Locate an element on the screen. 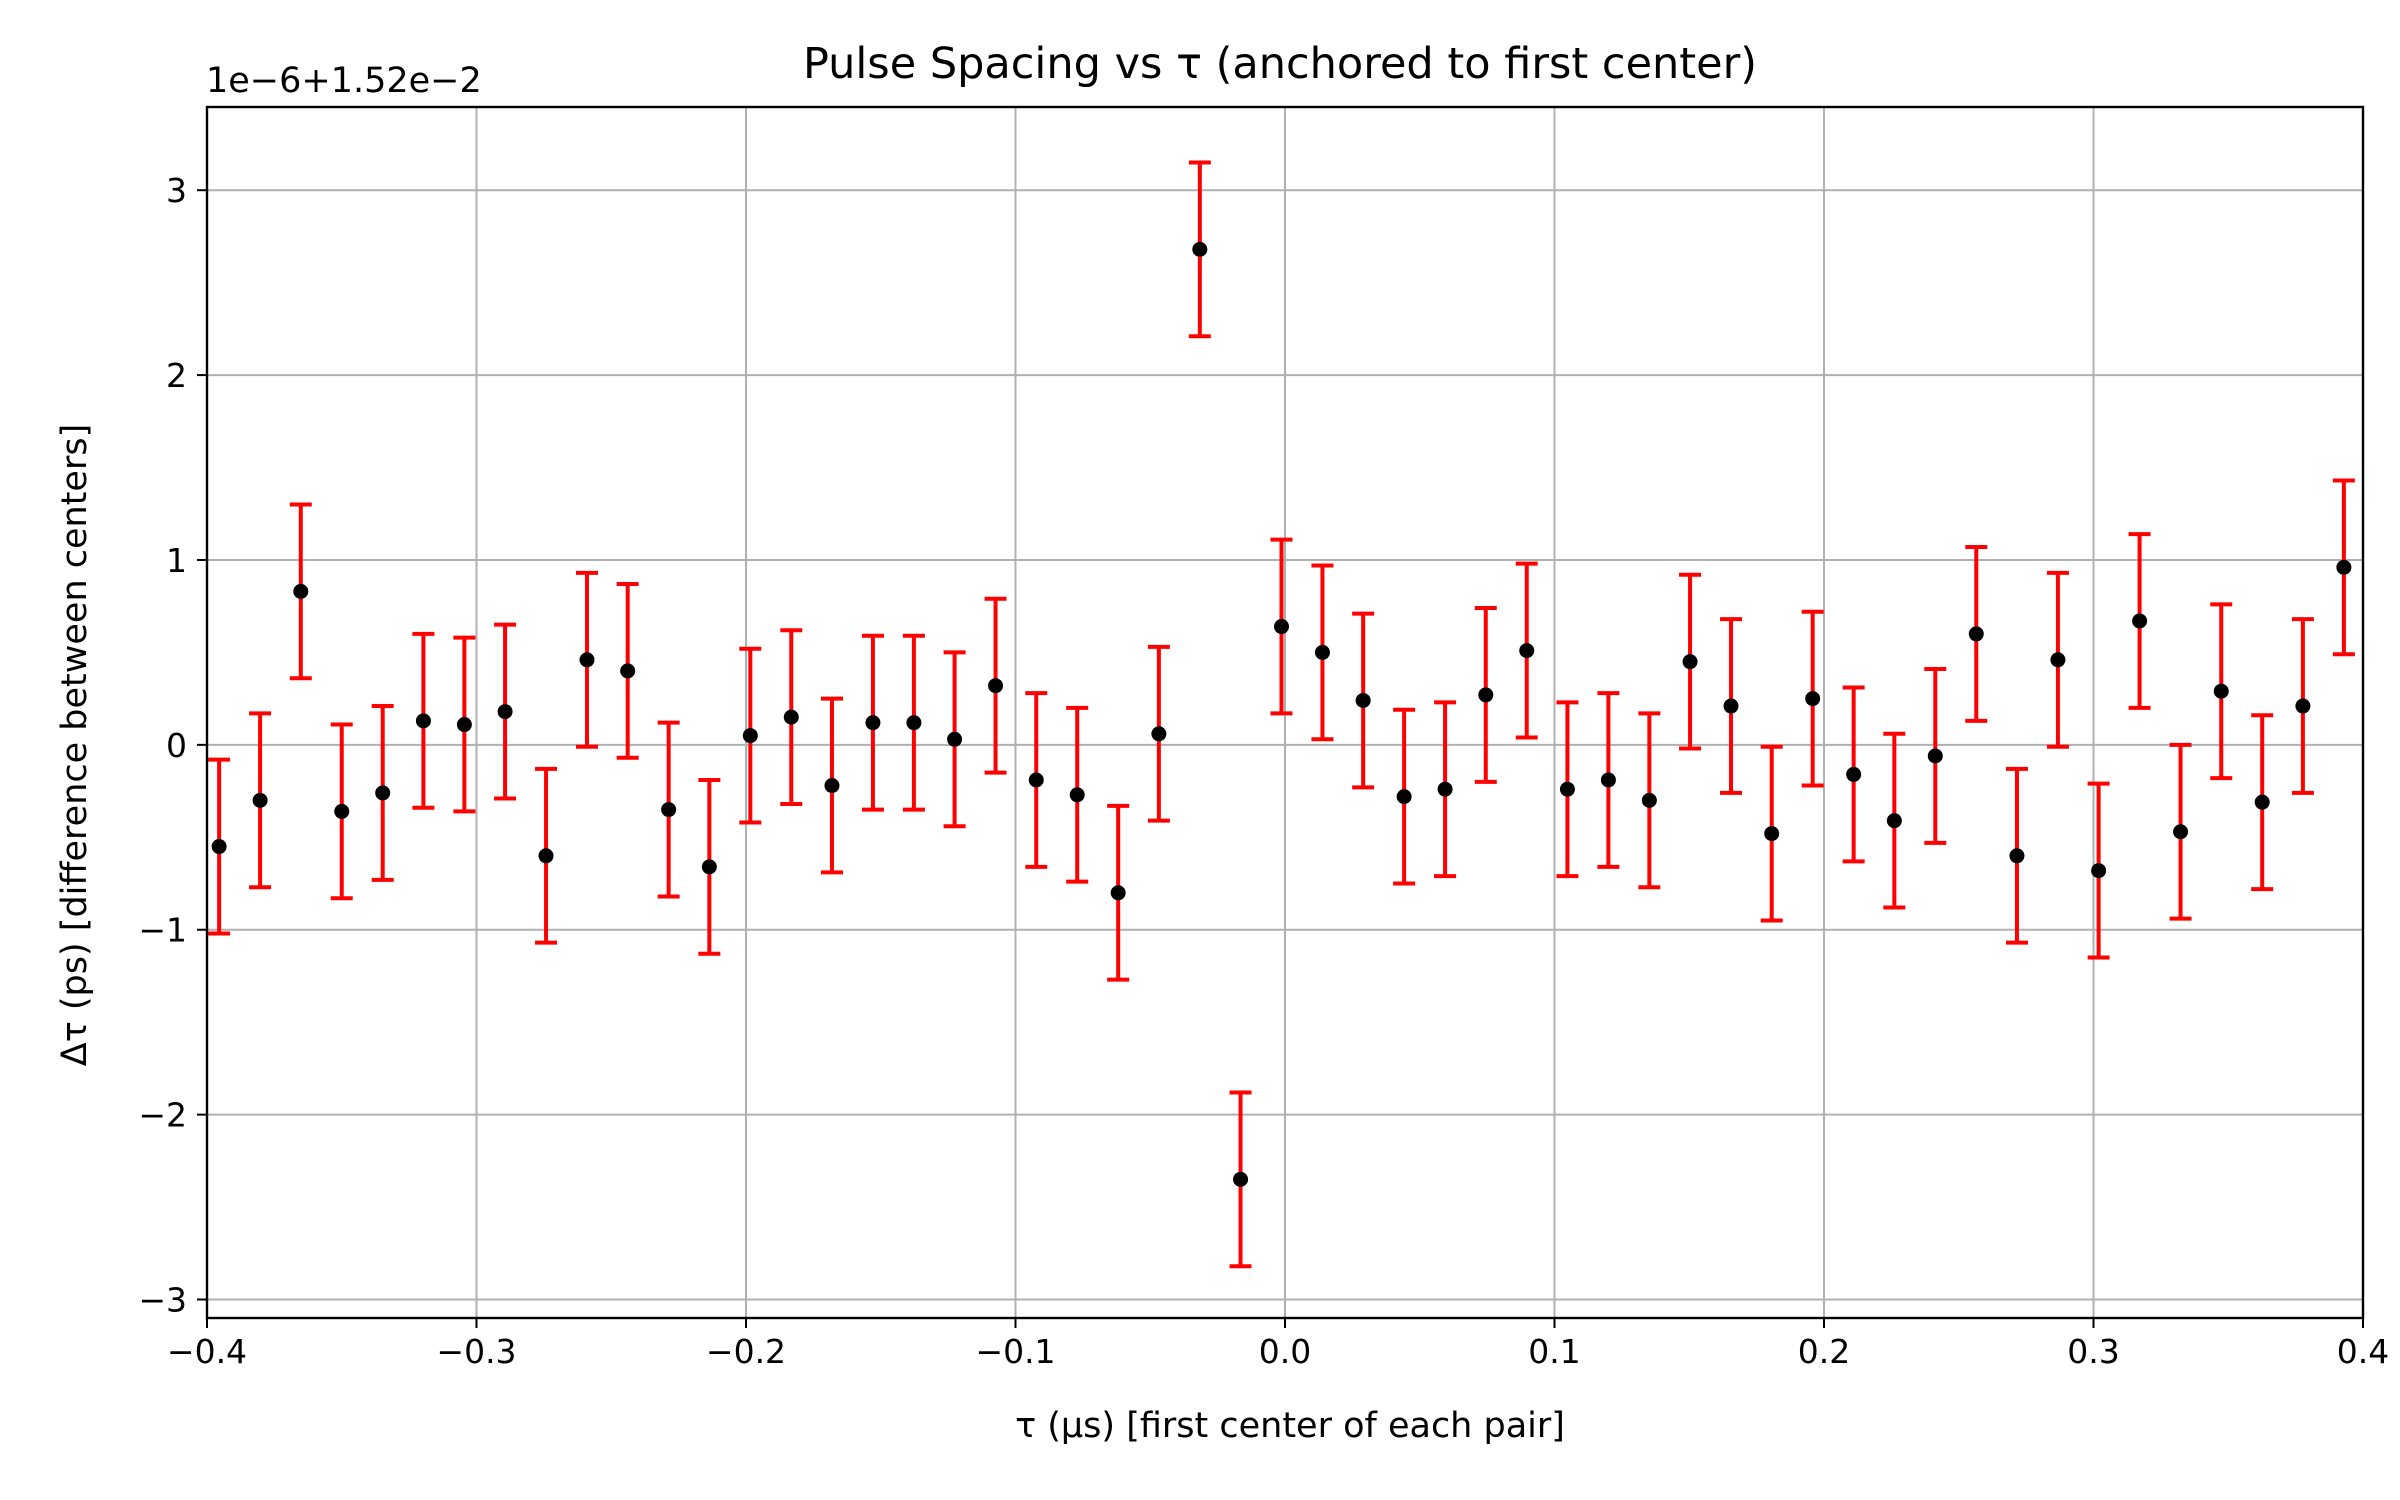 Image resolution: width=2400 pixels, height=1500 pixels. x-tick-label: 0.0 is located at coordinates (1285, 1351).